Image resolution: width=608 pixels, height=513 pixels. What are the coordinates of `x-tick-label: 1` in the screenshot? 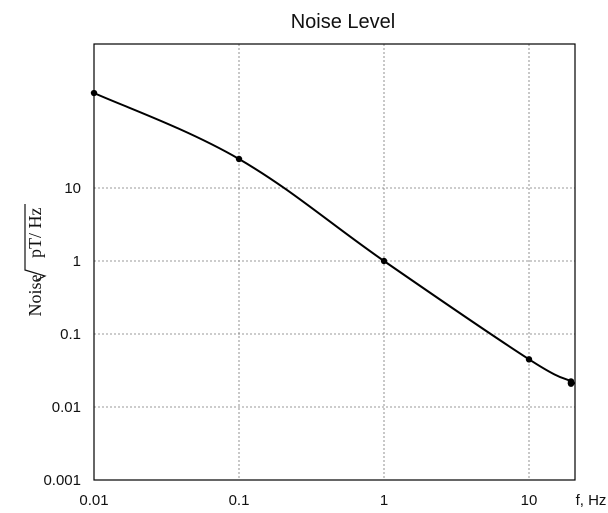 It's located at (384, 500).